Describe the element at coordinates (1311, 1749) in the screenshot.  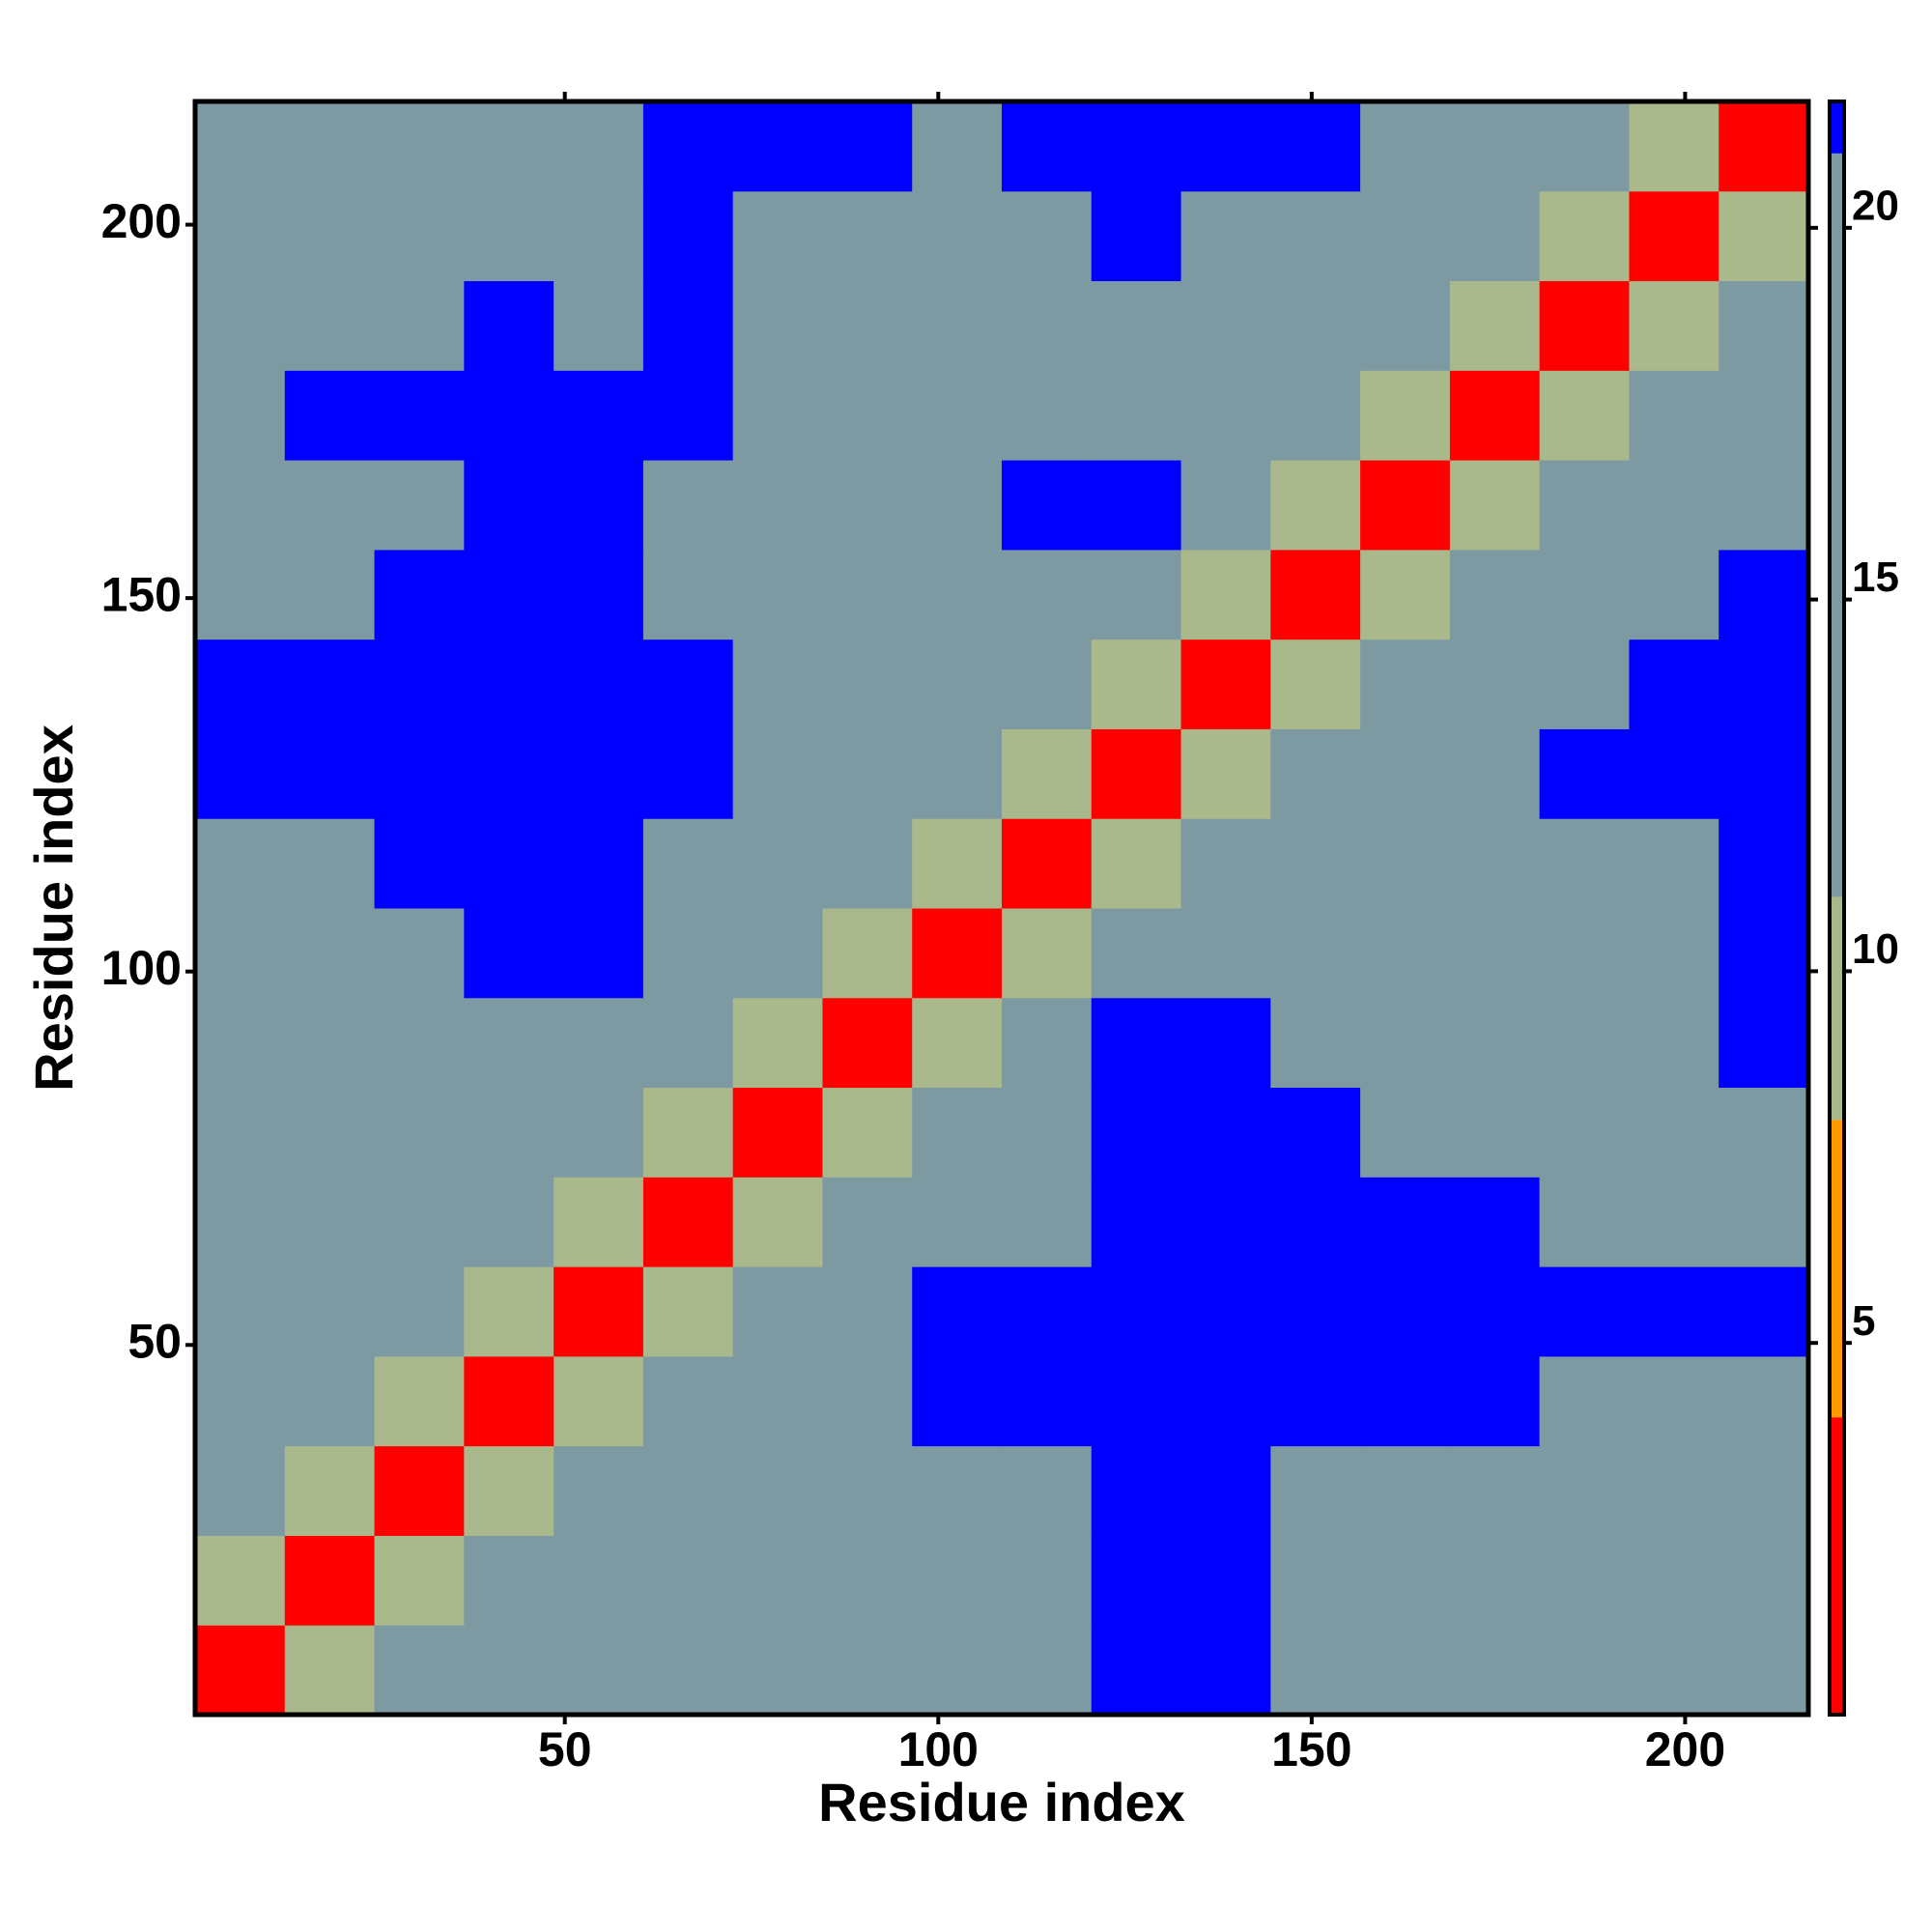
I see `x-tick-label: 150` at that location.